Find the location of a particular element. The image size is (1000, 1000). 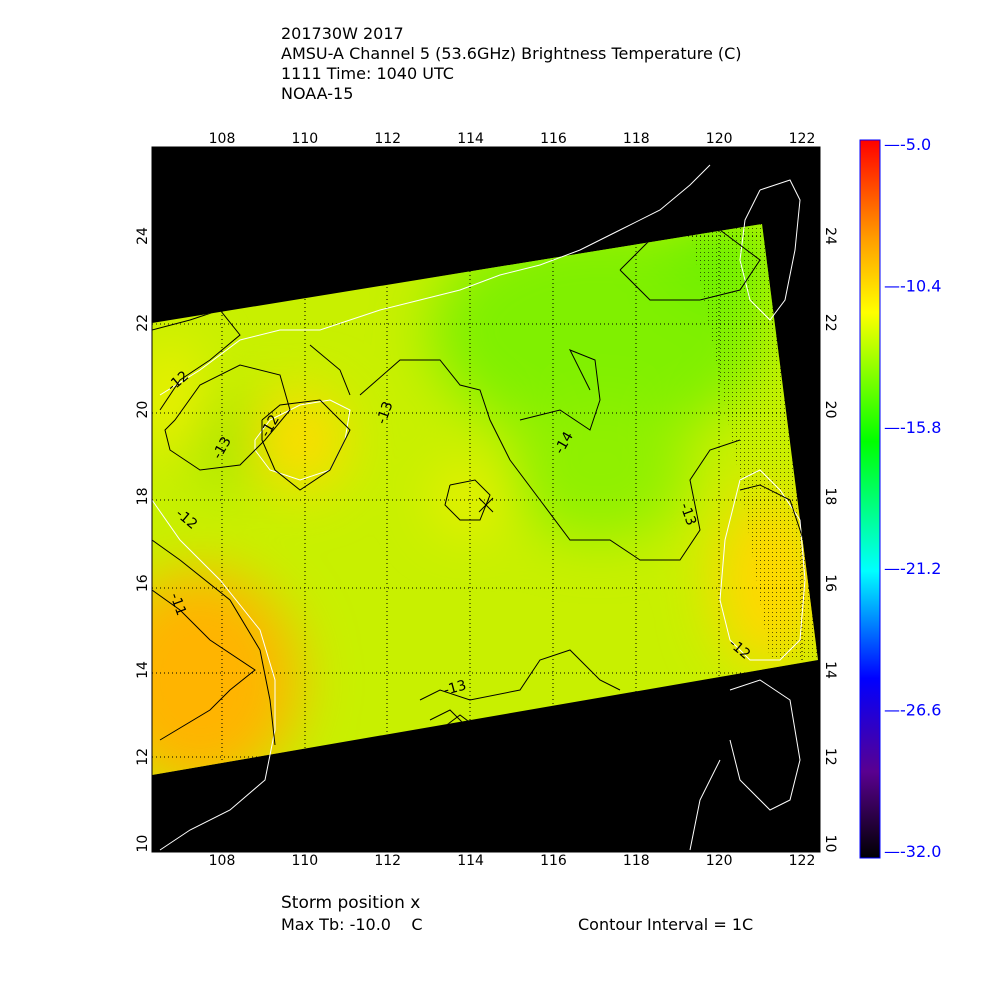

colorbar-tick-label: —-15.8 is located at coordinates (912, 427).